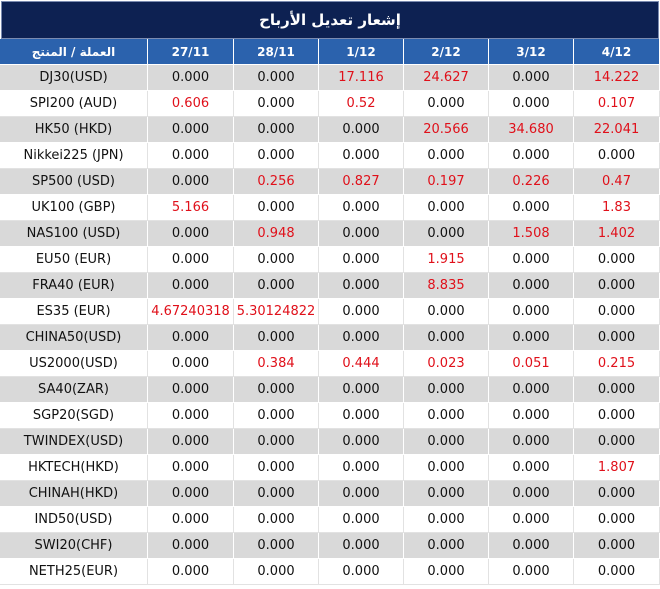  Describe the element at coordinates (446, 260) in the screenshot. I see `value-cell: 1.915` at that location.